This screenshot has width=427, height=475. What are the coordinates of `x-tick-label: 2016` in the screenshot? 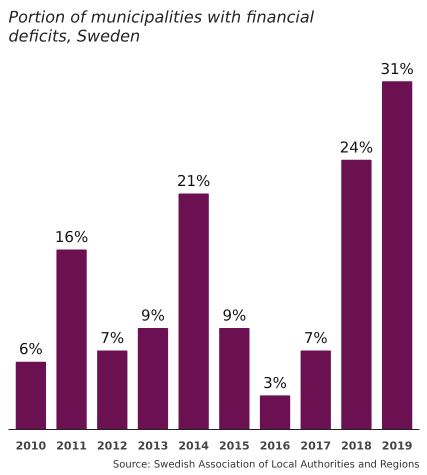 It's located at (275, 446).